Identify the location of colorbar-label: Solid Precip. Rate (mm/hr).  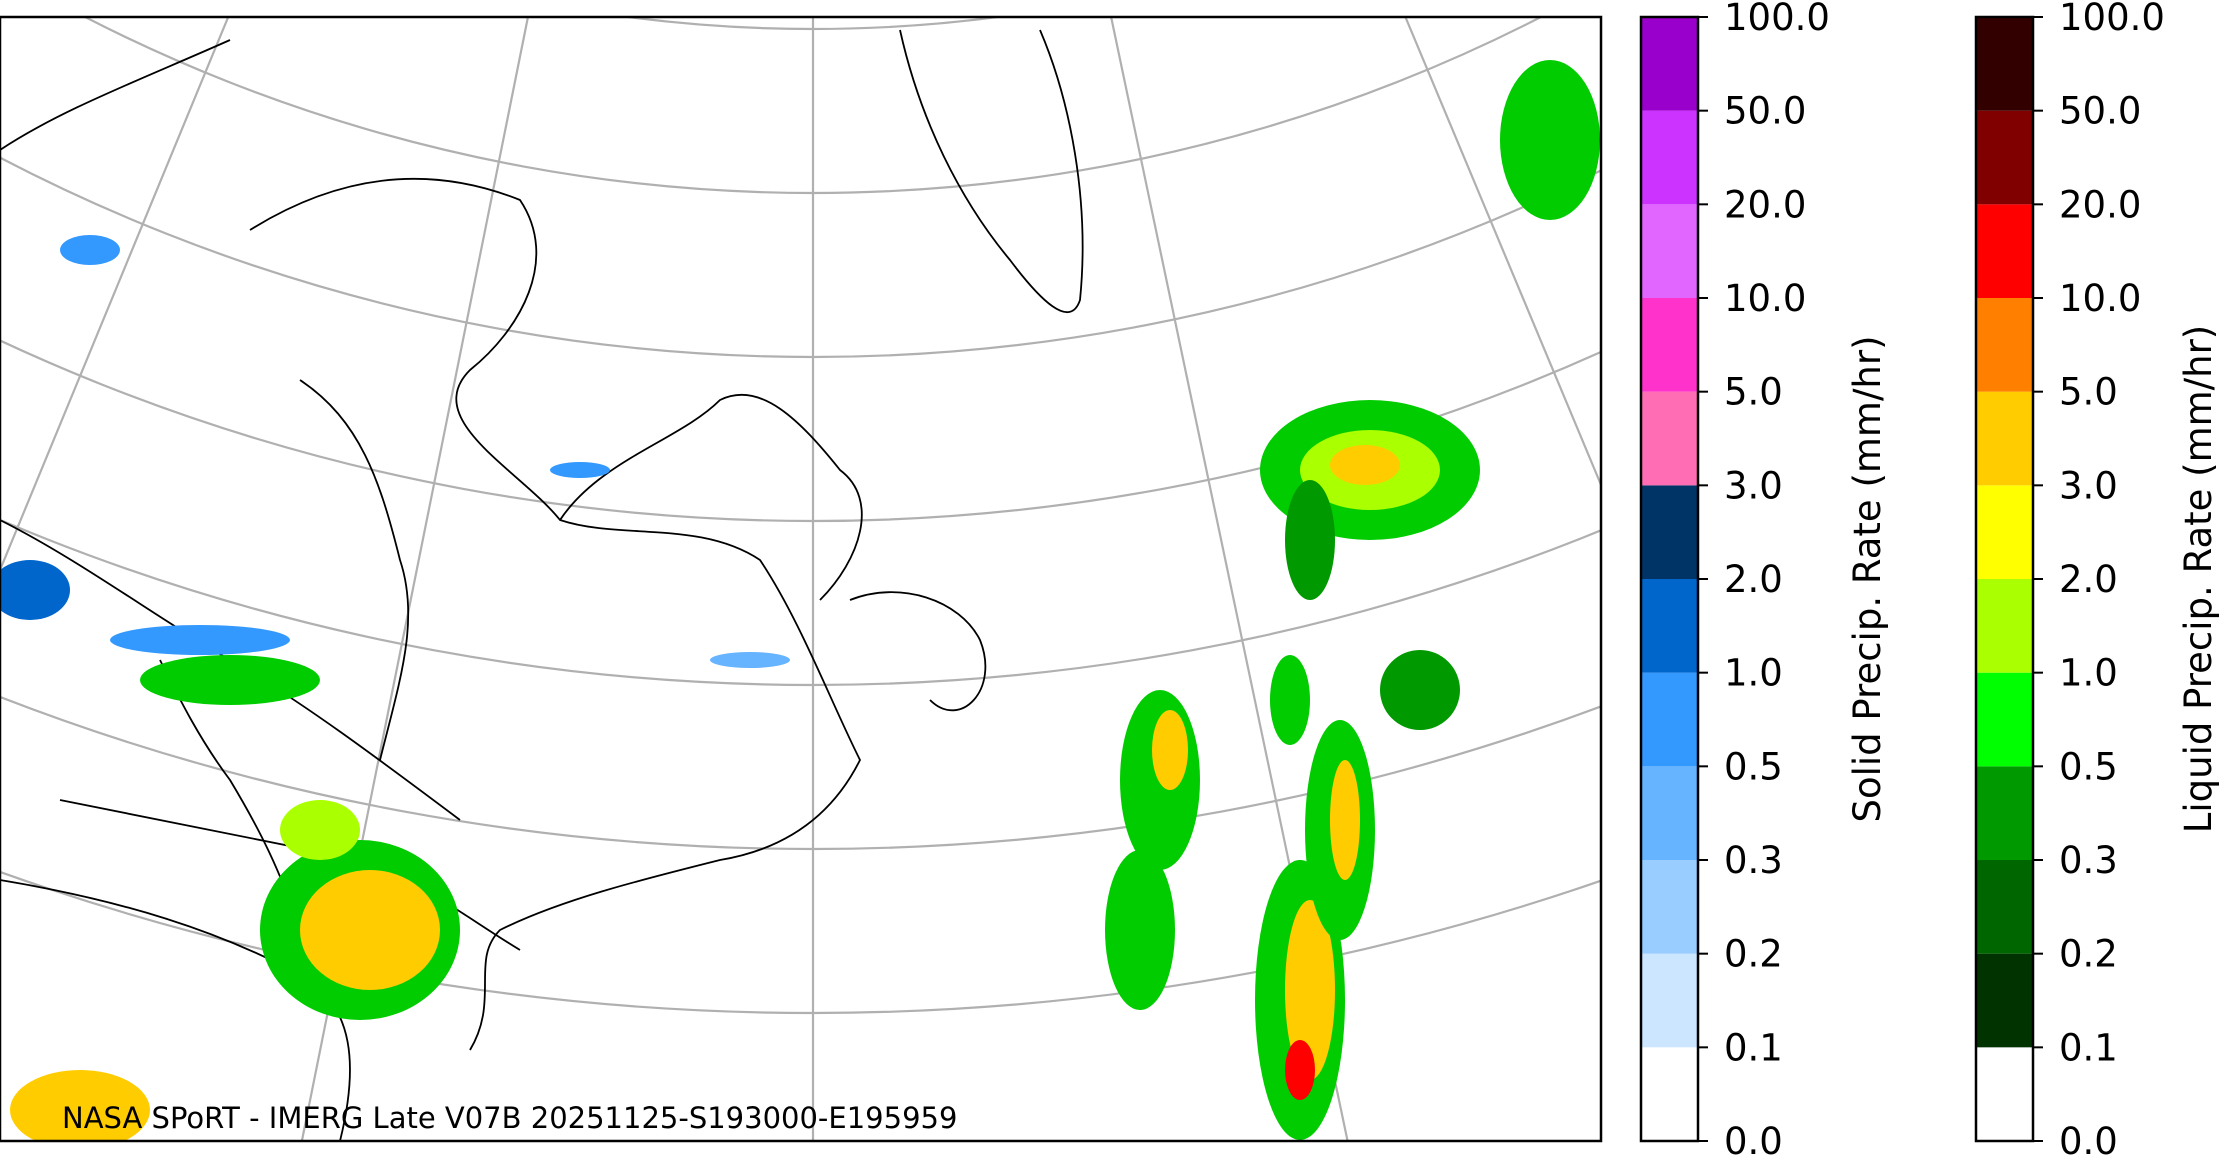
(1867, 578).